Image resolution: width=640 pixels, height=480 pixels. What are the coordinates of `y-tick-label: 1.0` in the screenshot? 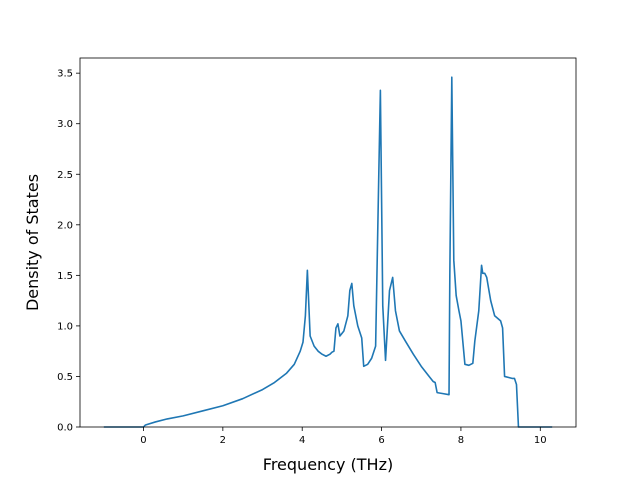 It's located at (65, 326).